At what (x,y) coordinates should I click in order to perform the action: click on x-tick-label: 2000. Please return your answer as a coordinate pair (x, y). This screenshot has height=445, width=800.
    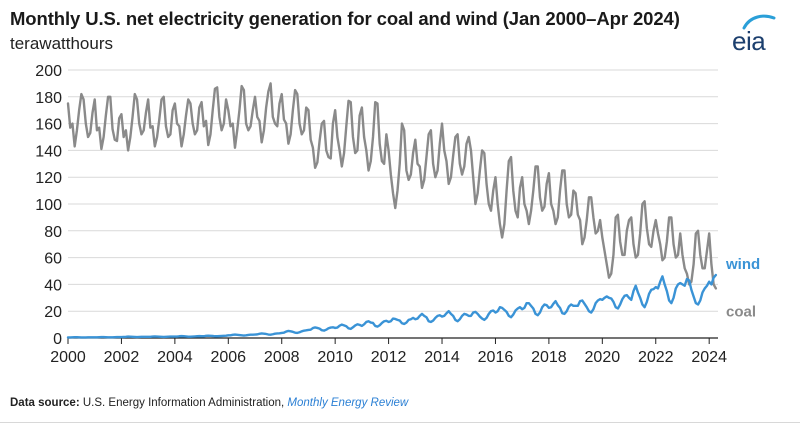
    Looking at the image, I should click on (68, 357).